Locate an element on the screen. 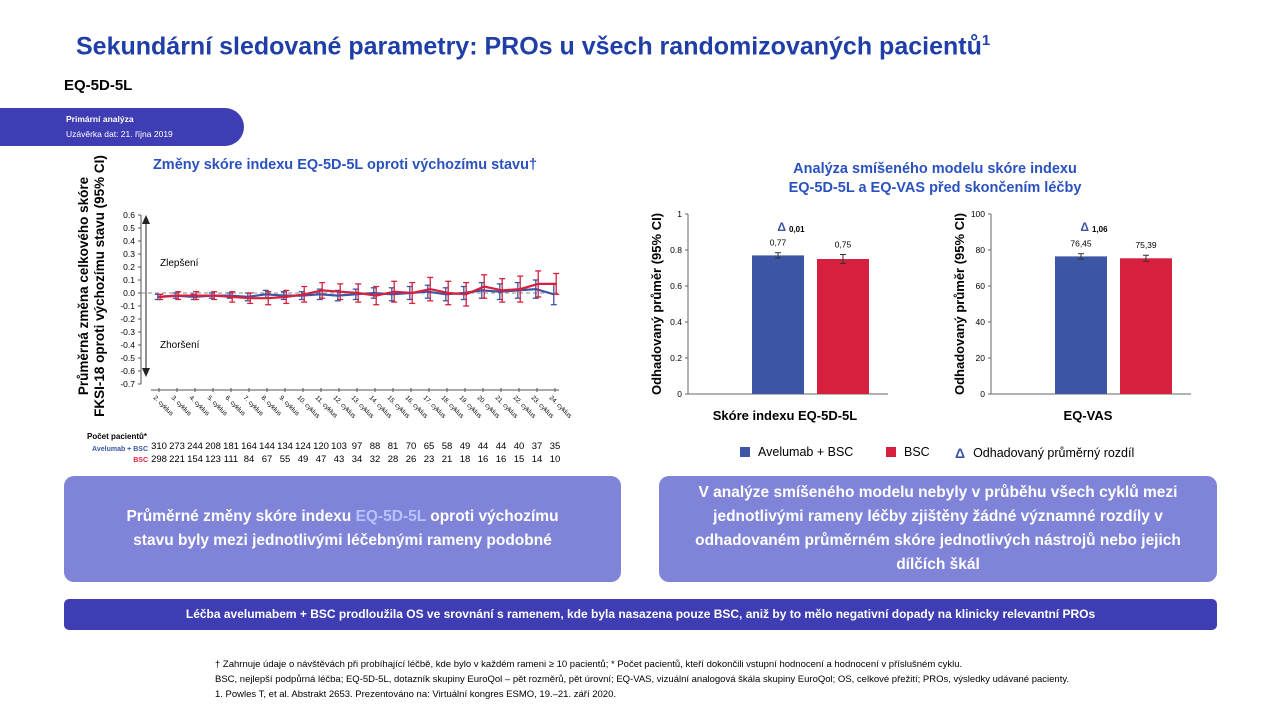  count-avelumab: 244 is located at coordinates (195, 446).